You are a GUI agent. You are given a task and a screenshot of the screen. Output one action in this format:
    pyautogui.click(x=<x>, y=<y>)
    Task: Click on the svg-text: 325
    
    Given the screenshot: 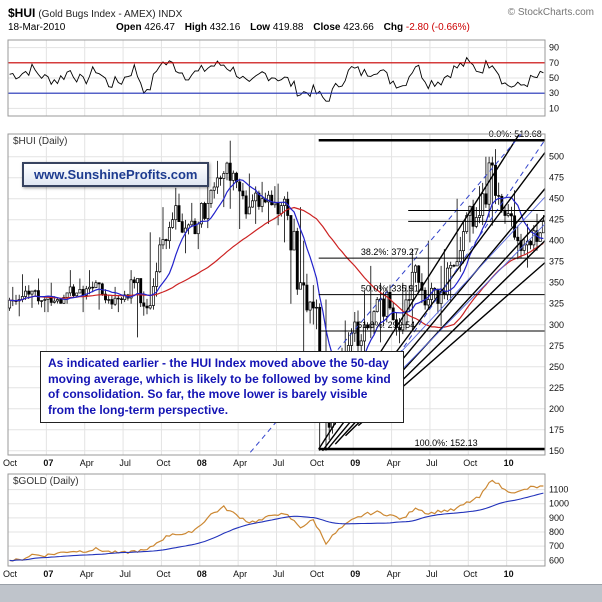 What is the action you would take?
    pyautogui.click(x=556, y=304)
    